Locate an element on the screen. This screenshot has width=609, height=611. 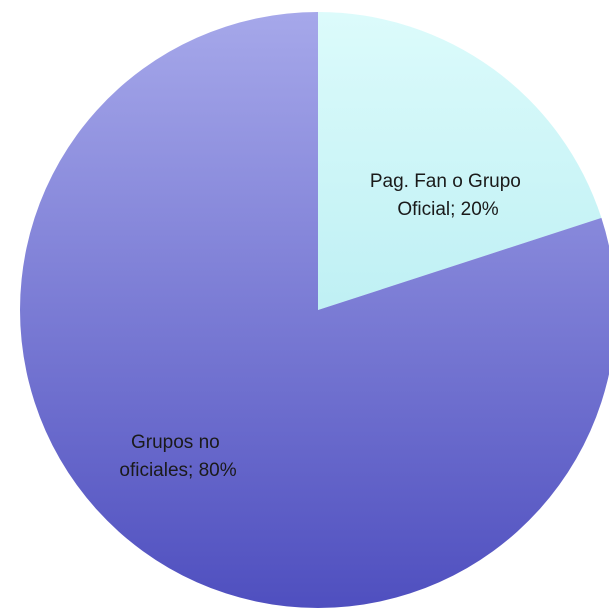
slice-label-no-oficiales-line-2: oficiales; 80% is located at coordinates (177, 470).